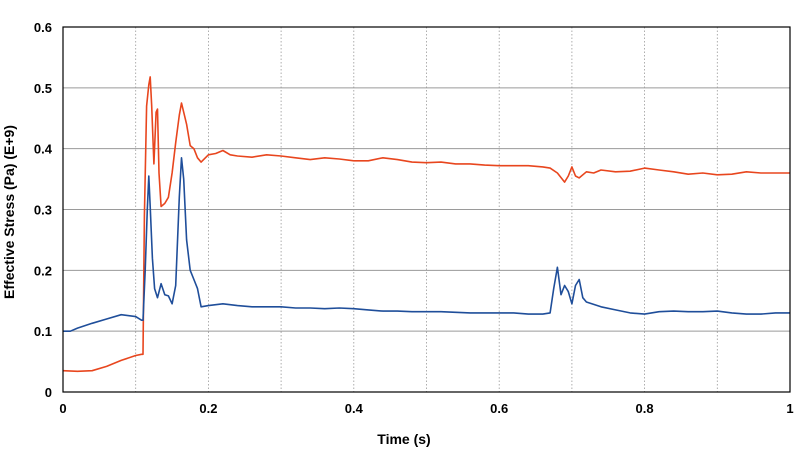 Image resolution: width=800 pixels, height=455 pixels. What do you see at coordinates (9, 212) in the screenshot?
I see `y-axis-title: Effective Stress (Pa) (E+9)` at bounding box center [9, 212].